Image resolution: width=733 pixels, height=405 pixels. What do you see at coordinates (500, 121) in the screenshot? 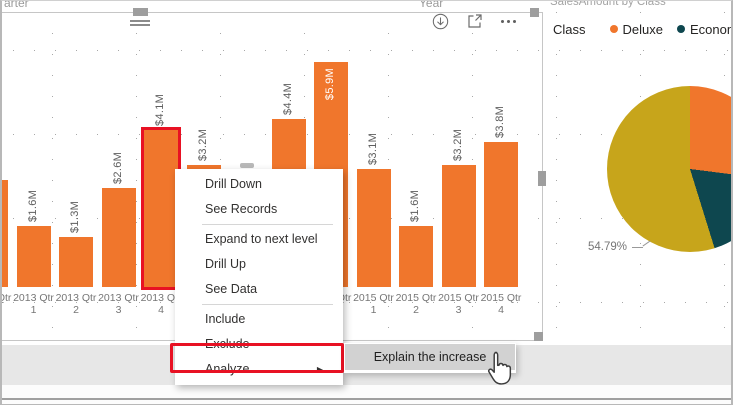
I see `bar-data-label: $3.8M` at bounding box center [500, 121].